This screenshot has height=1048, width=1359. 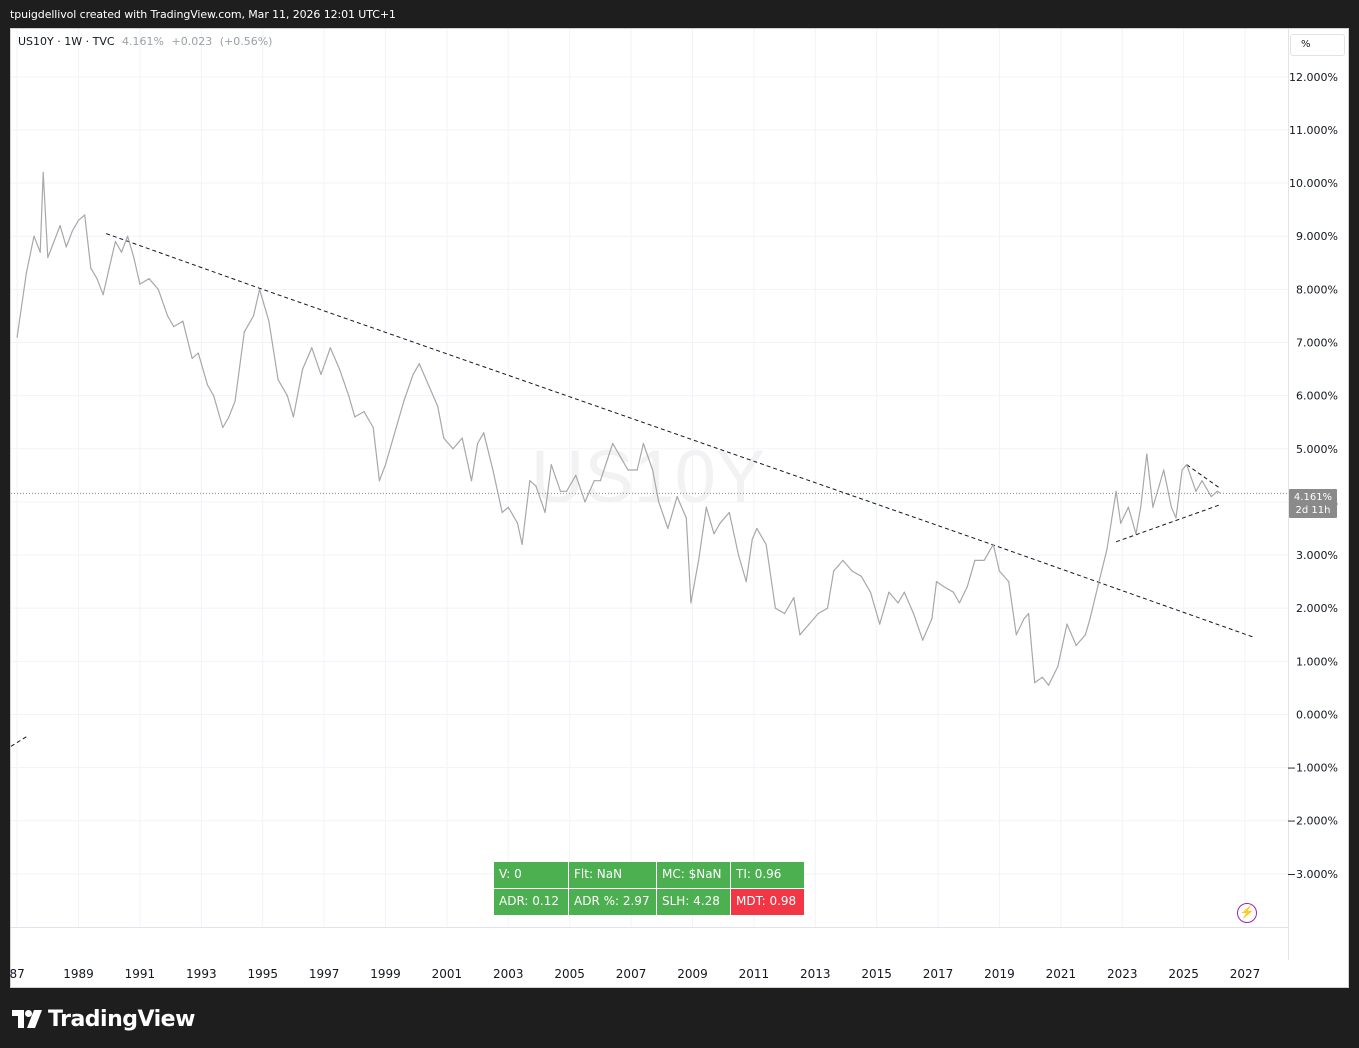 What do you see at coordinates (1313, 183) in the screenshot?
I see `y-tick-label: 10.000%` at bounding box center [1313, 183].